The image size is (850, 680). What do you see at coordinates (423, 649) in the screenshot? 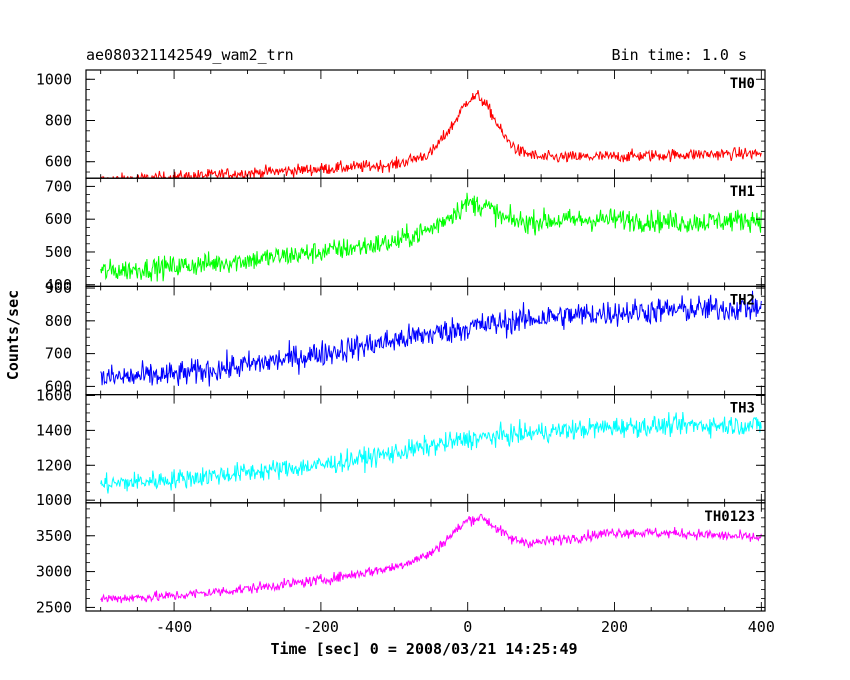
I see `x-axis-title: Time [sec] 0 = 2008/03/21 14:25:49` at bounding box center [423, 649].